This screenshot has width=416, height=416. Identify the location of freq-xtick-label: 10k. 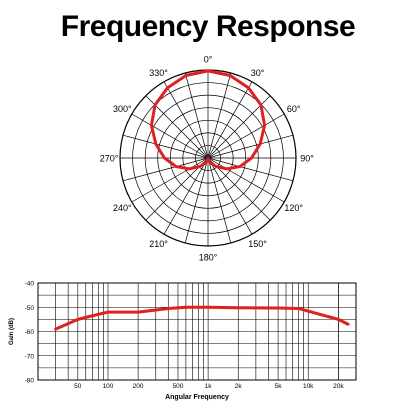
(308, 386).